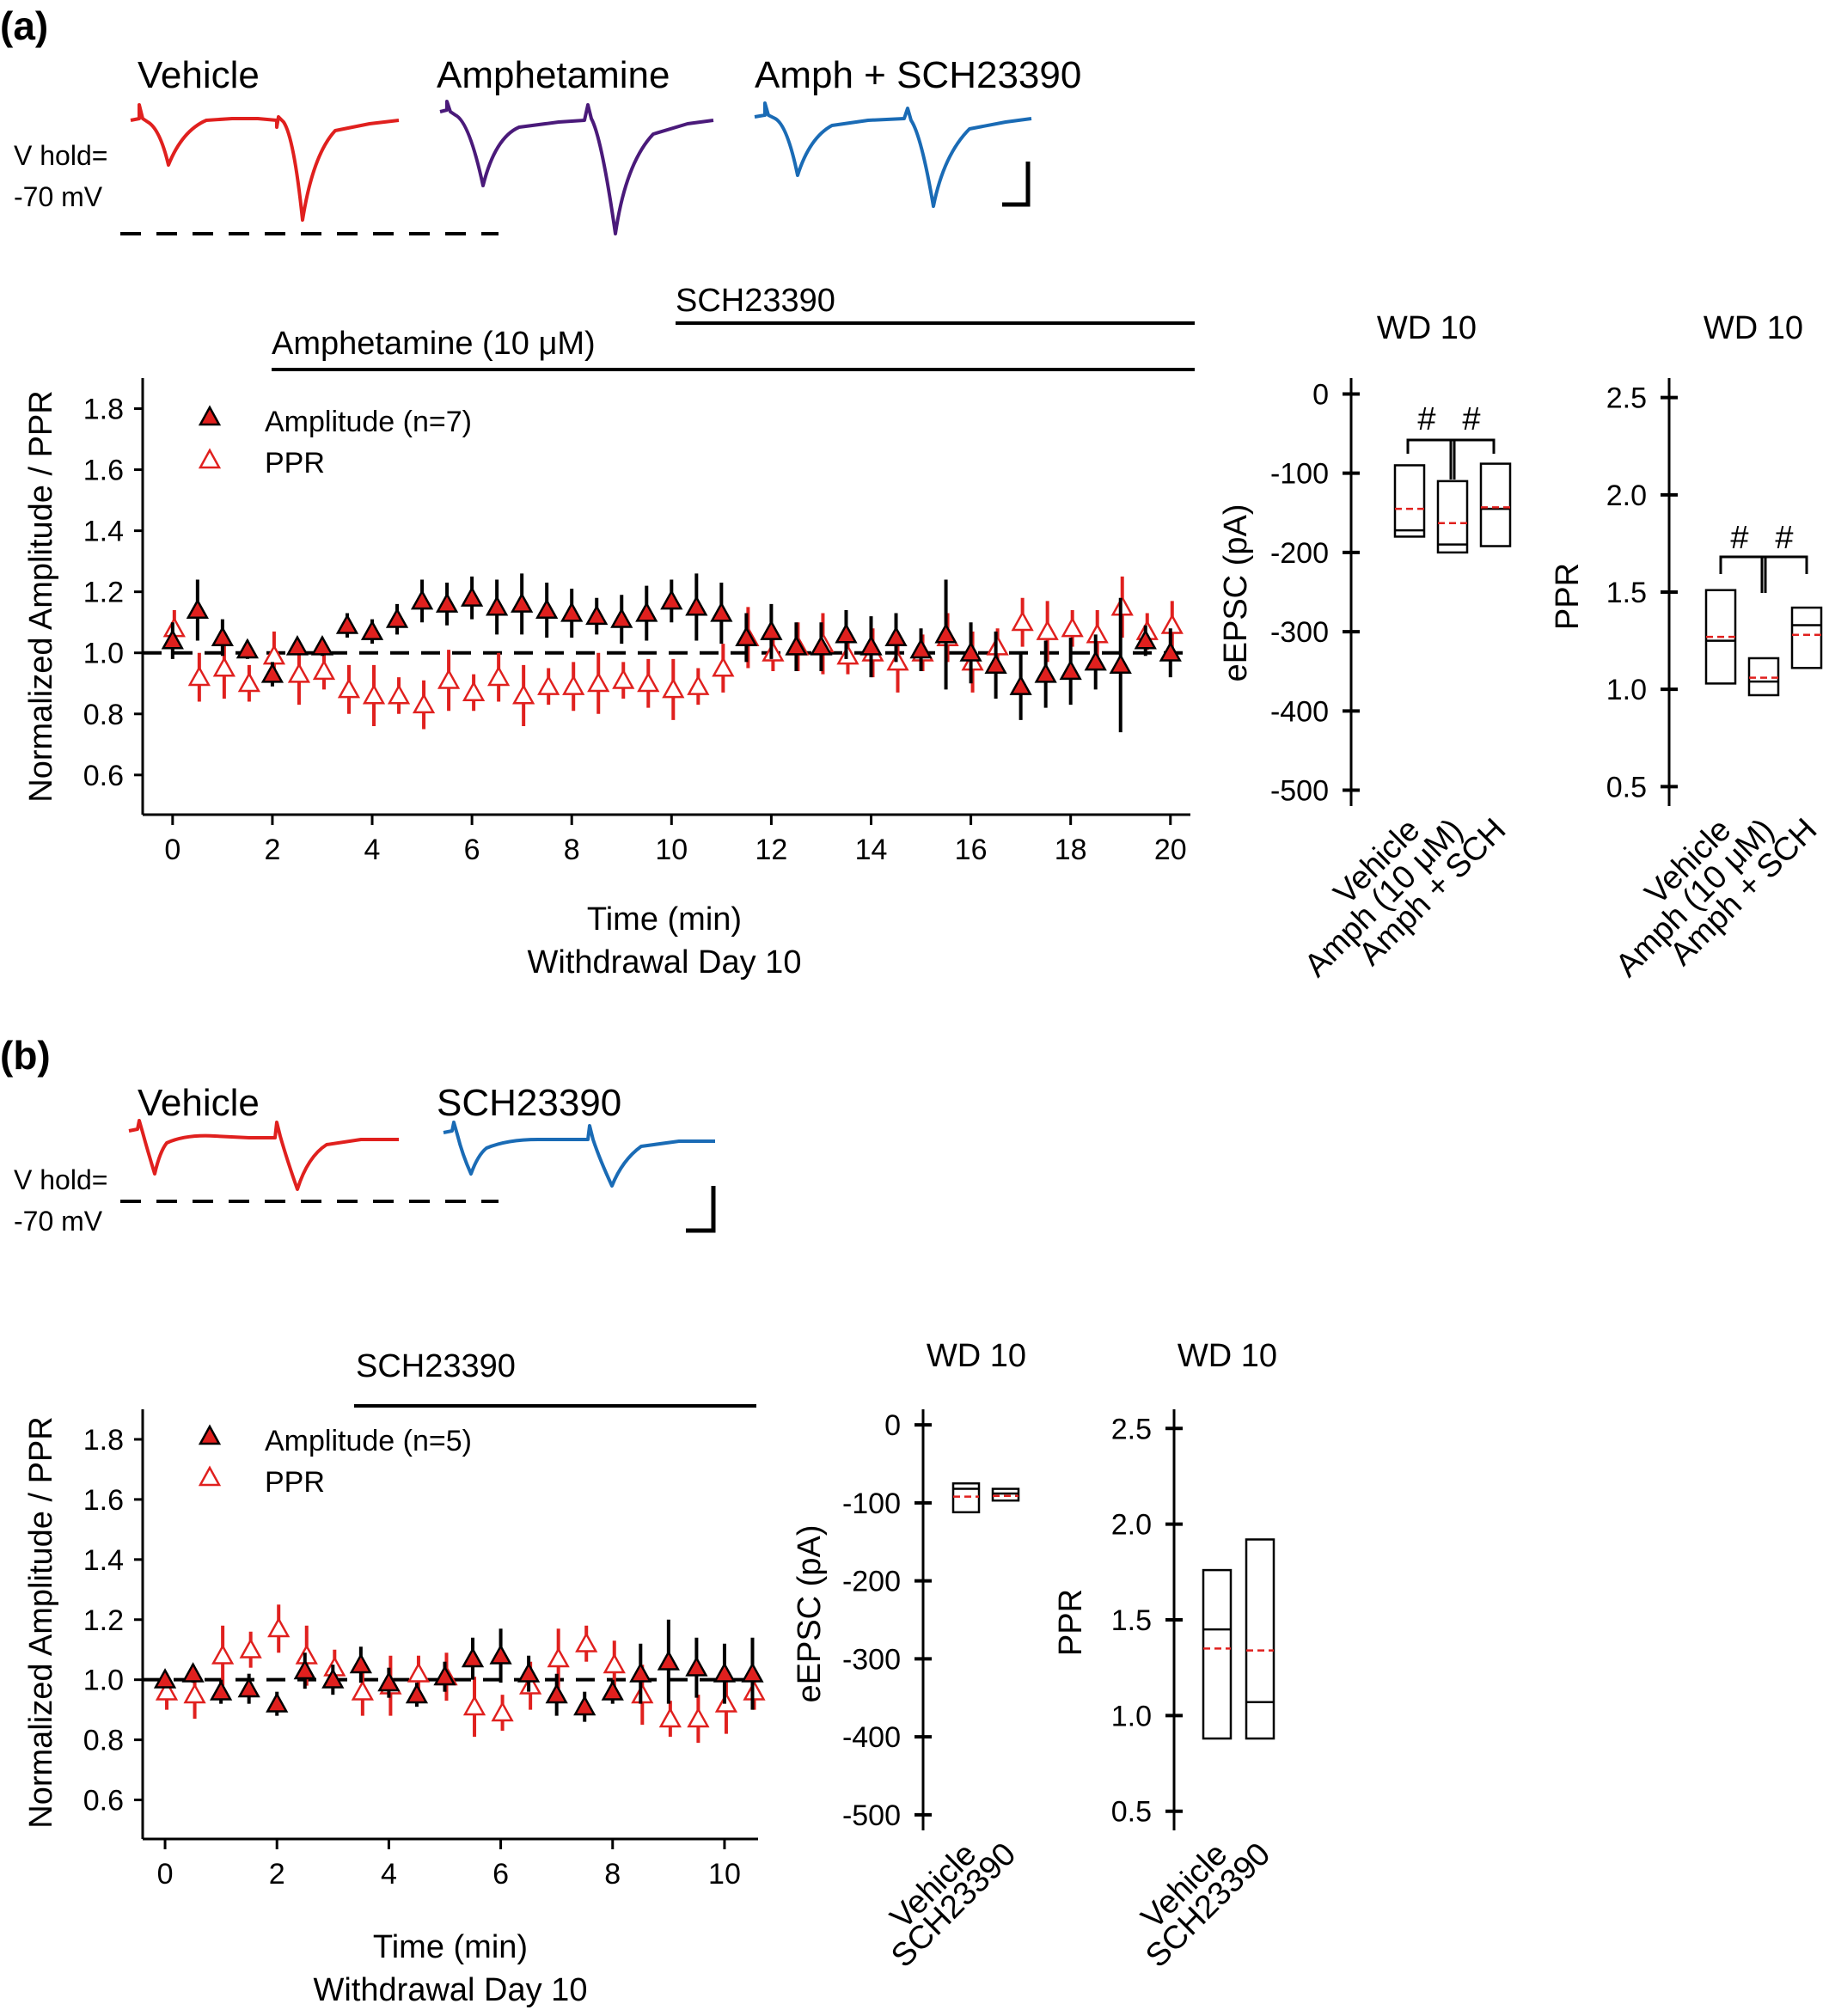  What do you see at coordinates (103, 410) in the screenshot?
I see `y-tick-label-a: 1.8` at bounding box center [103, 410].